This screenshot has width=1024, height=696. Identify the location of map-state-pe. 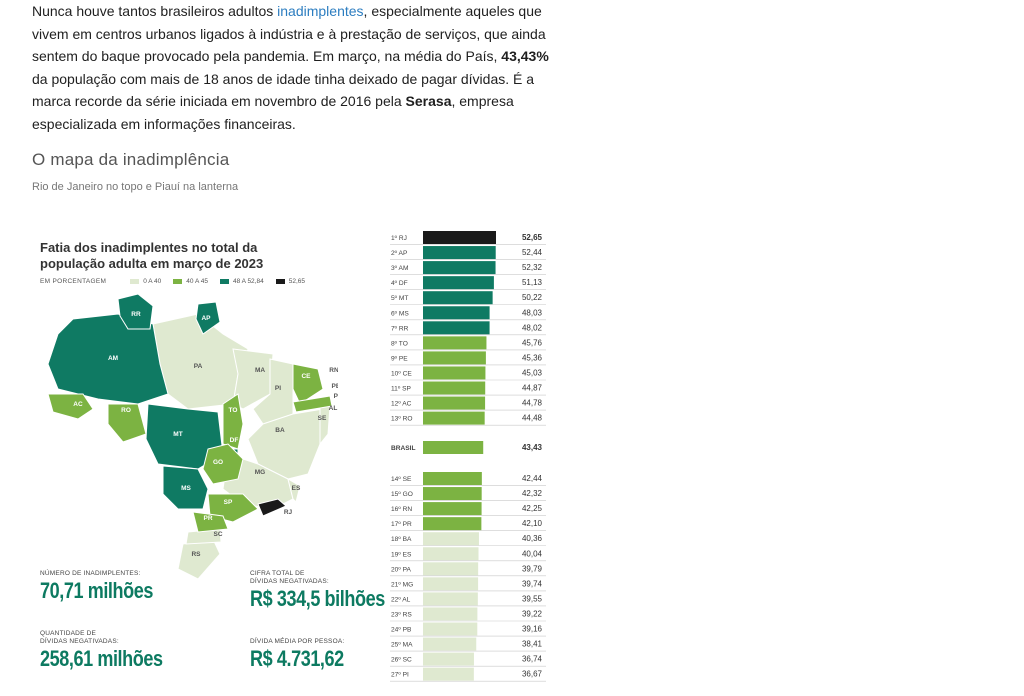
(312, 404).